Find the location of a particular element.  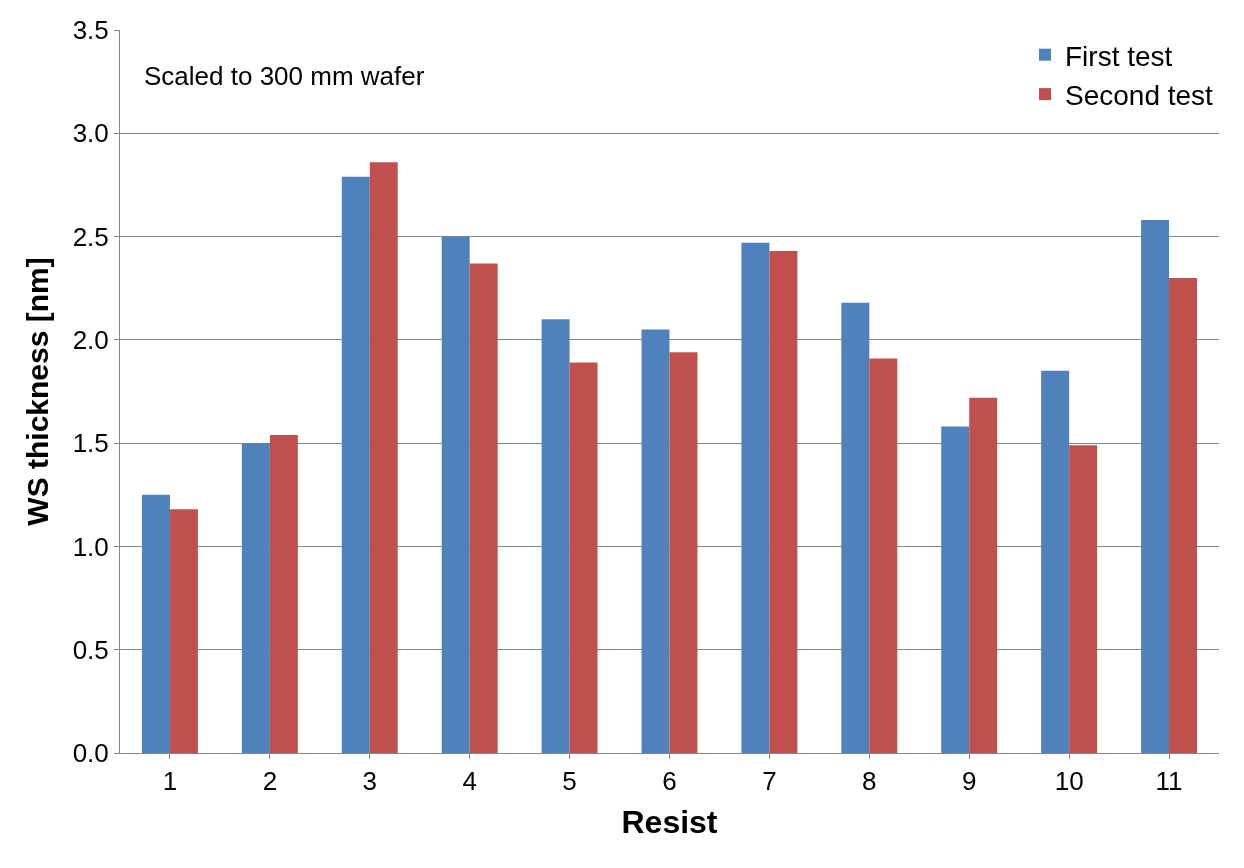

legend-label: First test is located at coordinates (1119, 56).